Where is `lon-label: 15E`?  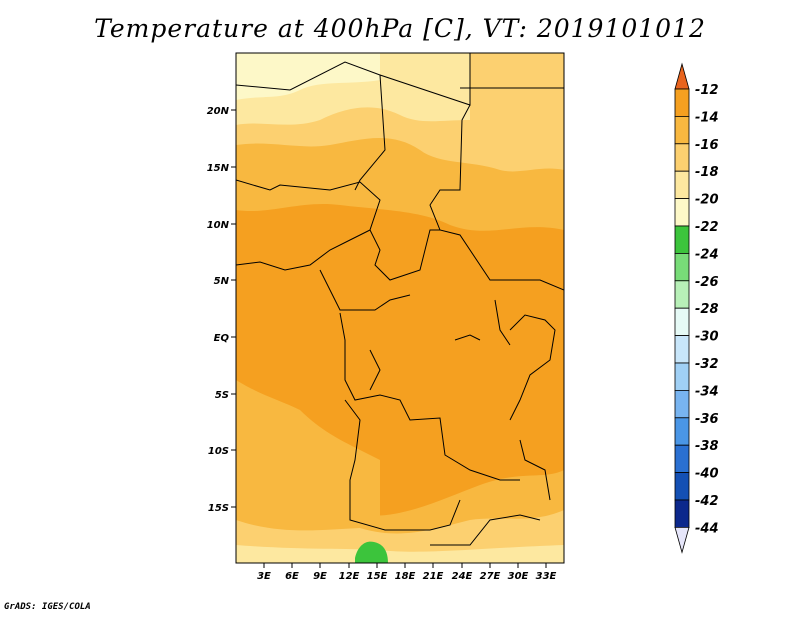 lon-label: 15E is located at coordinates (377, 576).